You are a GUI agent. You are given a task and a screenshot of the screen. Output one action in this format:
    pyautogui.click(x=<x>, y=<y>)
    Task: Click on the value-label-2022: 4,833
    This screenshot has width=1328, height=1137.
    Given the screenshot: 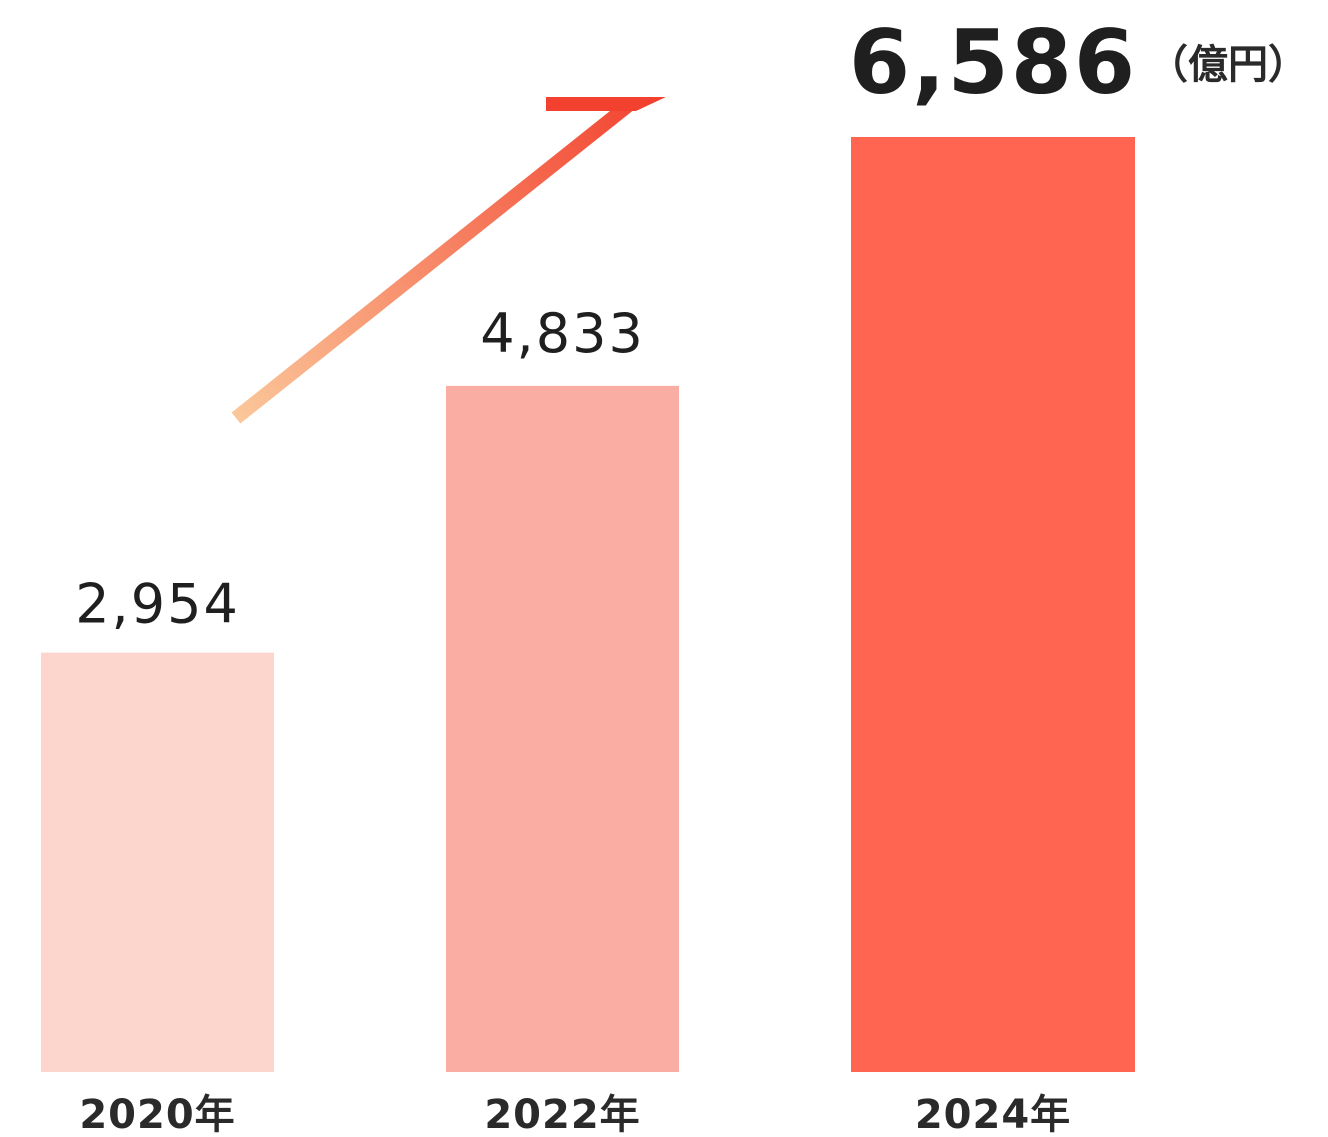 What is the action you would take?
    pyautogui.click(x=562, y=333)
    